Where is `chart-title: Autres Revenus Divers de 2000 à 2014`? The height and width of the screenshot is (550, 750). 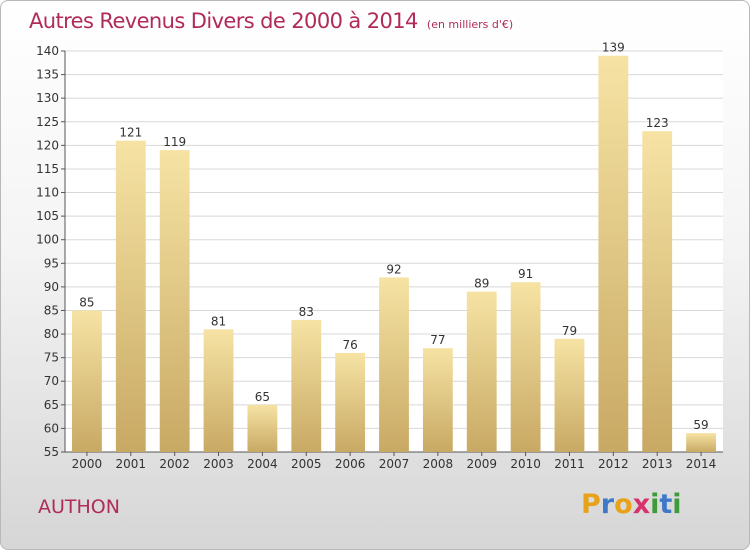
chart-title: Autres Revenus Divers de 2000 à 2014 is located at coordinates (223, 21).